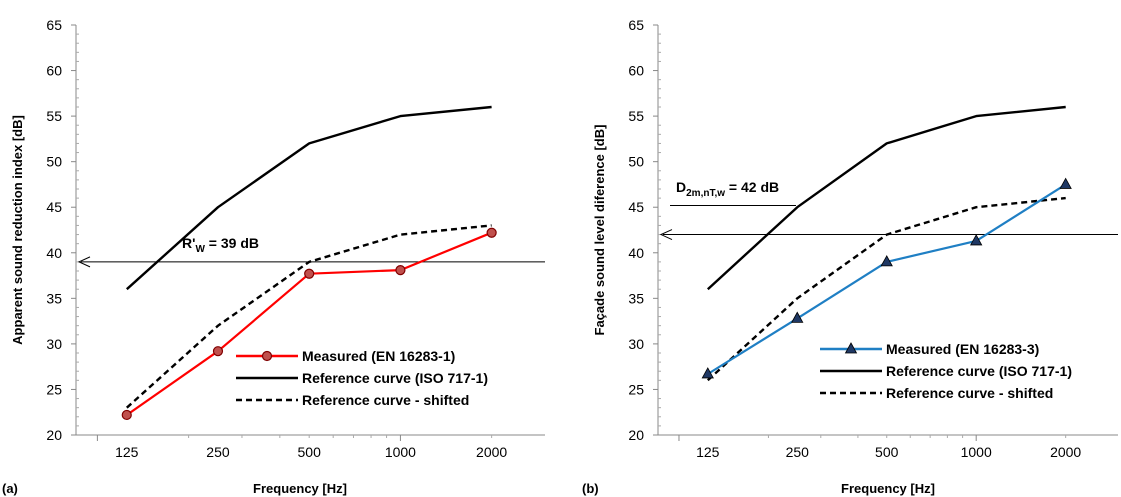  Describe the element at coordinates (599, 230) in the screenshot. I see `y-axis-label: Façade sound level diference [dB]` at that location.